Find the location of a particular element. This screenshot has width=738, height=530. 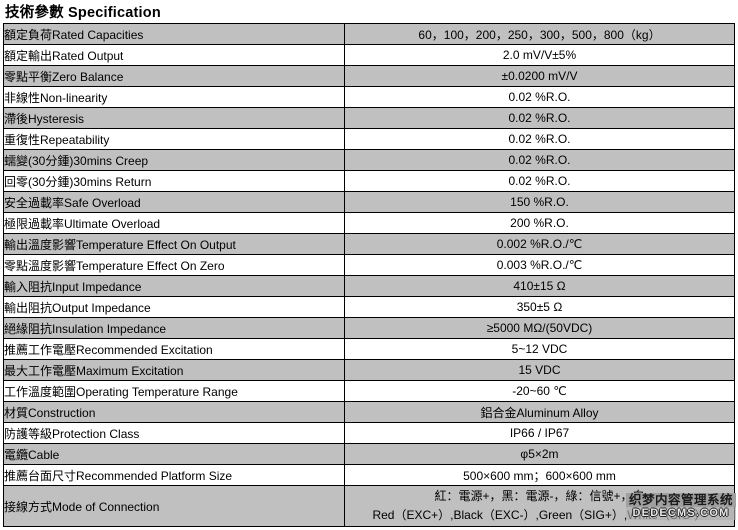

spec-parameter-label: 推薦台面尺寸Recommended Platform Size is located at coordinates (174, 475).